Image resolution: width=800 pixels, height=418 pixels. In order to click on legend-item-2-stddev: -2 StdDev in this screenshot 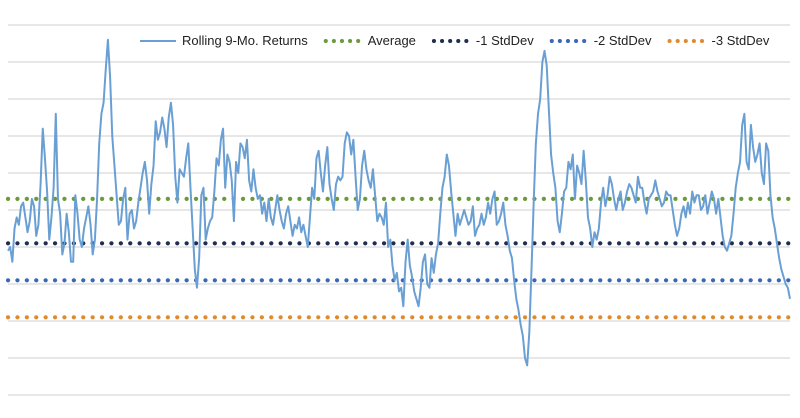, I will do `click(600, 40)`.